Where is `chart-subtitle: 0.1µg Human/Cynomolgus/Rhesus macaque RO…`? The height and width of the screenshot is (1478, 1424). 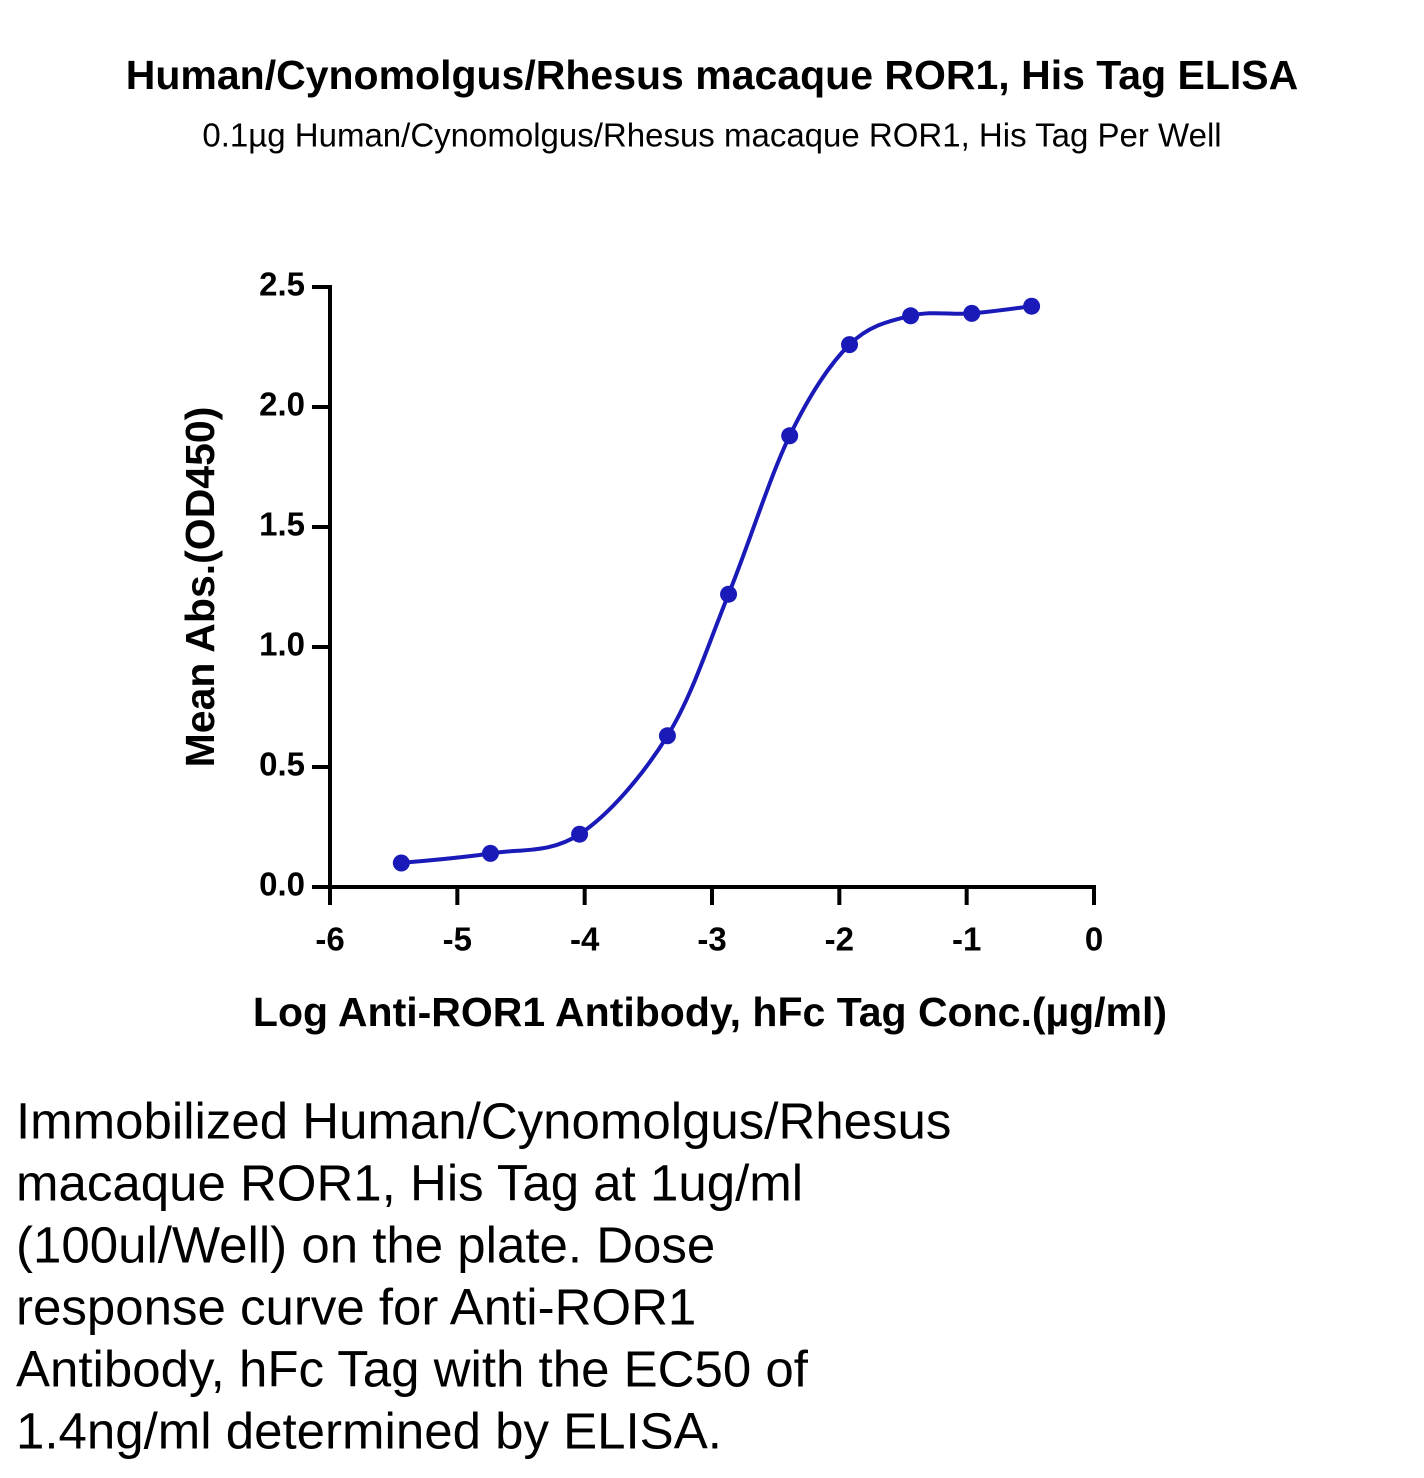
chart-subtitle: 0.1µg Human/Cynomolgus/Rhesus macaque RO… is located at coordinates (711, 135).